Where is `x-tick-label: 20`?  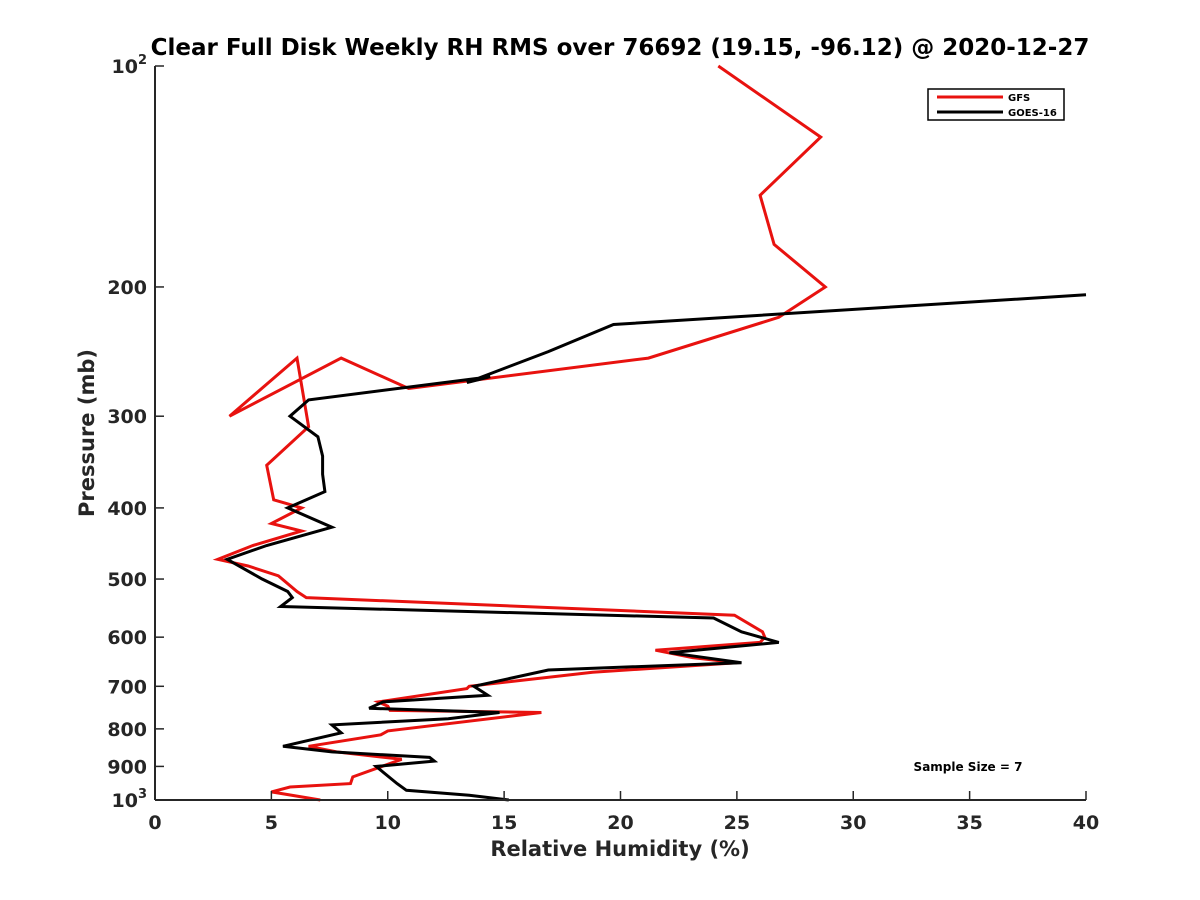
x-tick-label: 20 is located at coordinates (620, 823).